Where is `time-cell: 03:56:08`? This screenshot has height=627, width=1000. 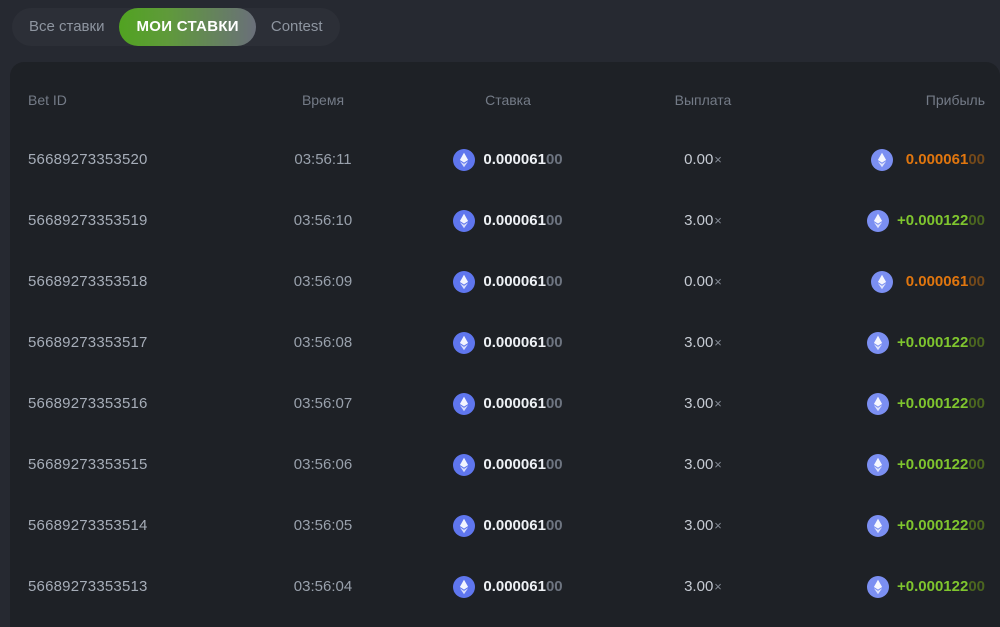 time-cell: 03:56:08 is located at coordinates (323, 342).